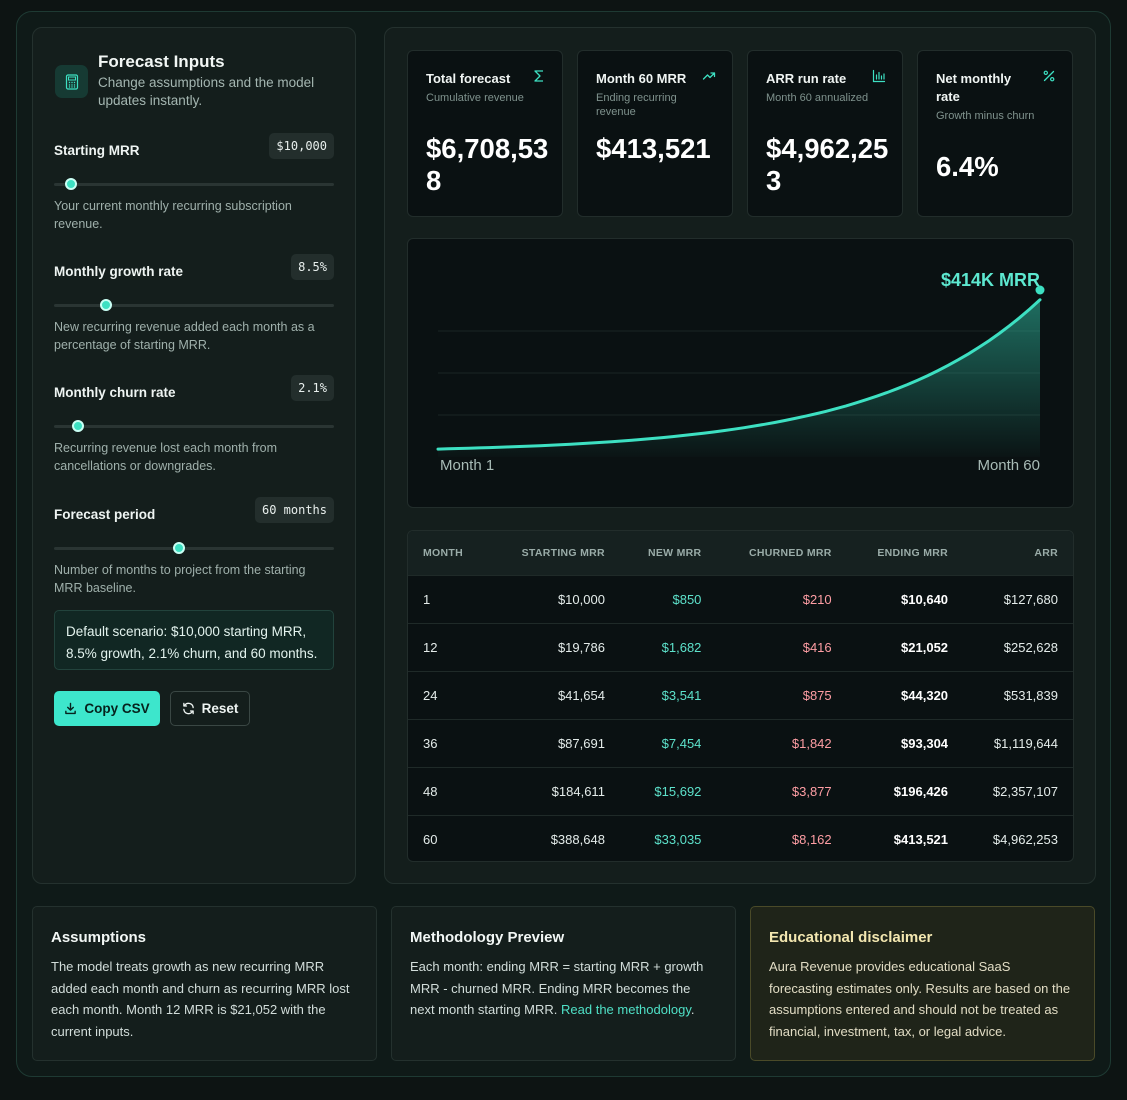 This screenshot has width=1127, height=1100. I want to click on cell-ending-mrr: $413,521, so click(921, 839).